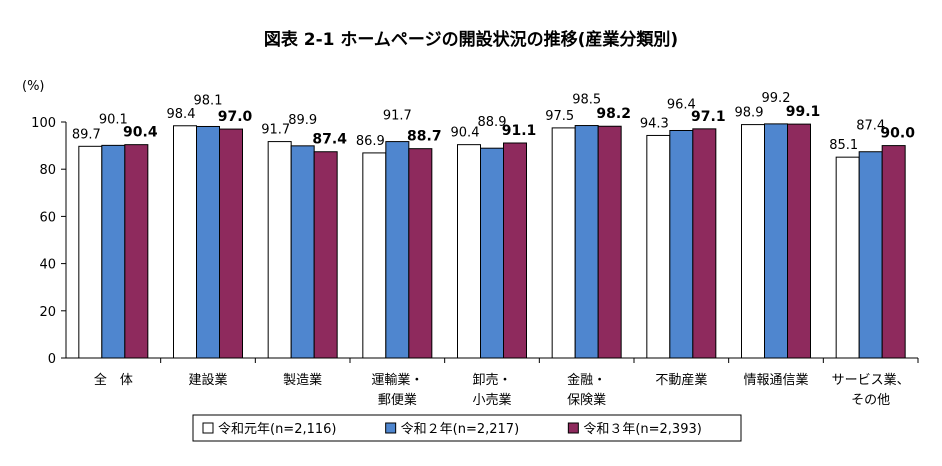 This screenshot has height=466, width=942. What do you see at coordinates (277, 429) in the screenshot?
I see `legend-label: 令和元年(n=2,116)` at bounding box center [277, 429].